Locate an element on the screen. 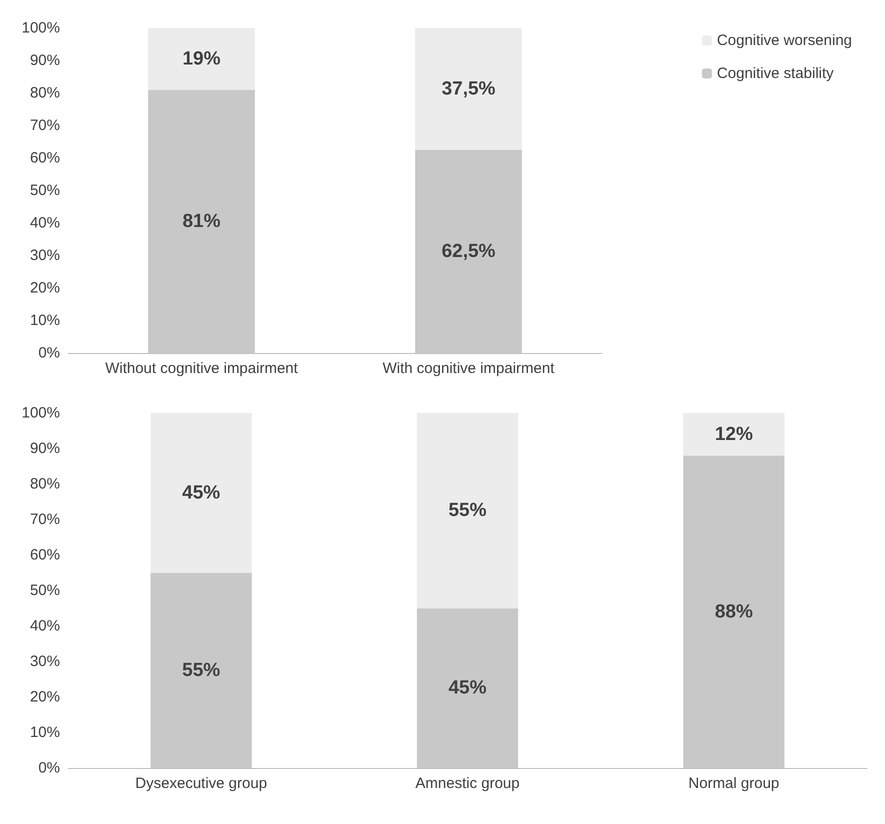 Image resolution: width=885 pixels, height=824 pixels. x-tick-label: Without cognitive impairment is located at coordinates (202, 368).